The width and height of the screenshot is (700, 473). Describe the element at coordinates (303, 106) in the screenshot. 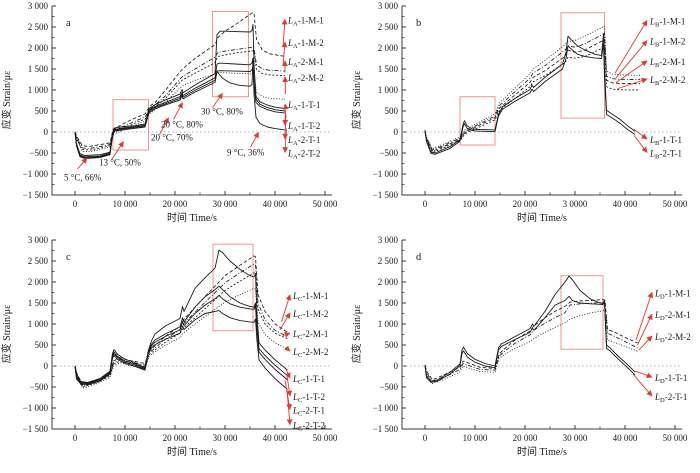

I see `legend-label: LA-1-T-1` at that location.